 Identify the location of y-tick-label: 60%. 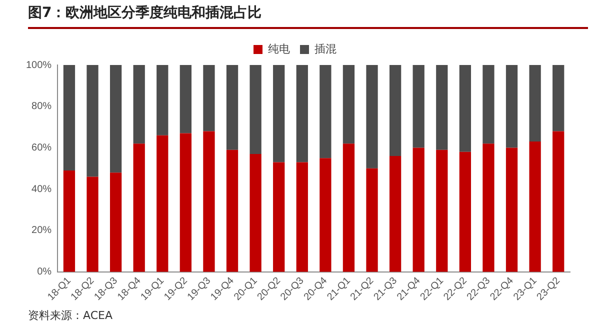
(42, 148).